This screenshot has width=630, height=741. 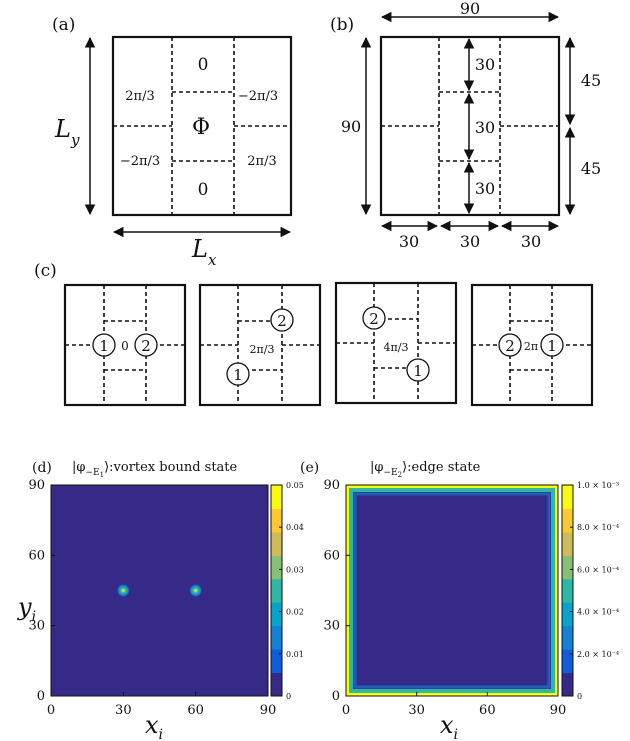 I want to click on colorbar-tick-label: 0.04, so click(x=295, y=527).